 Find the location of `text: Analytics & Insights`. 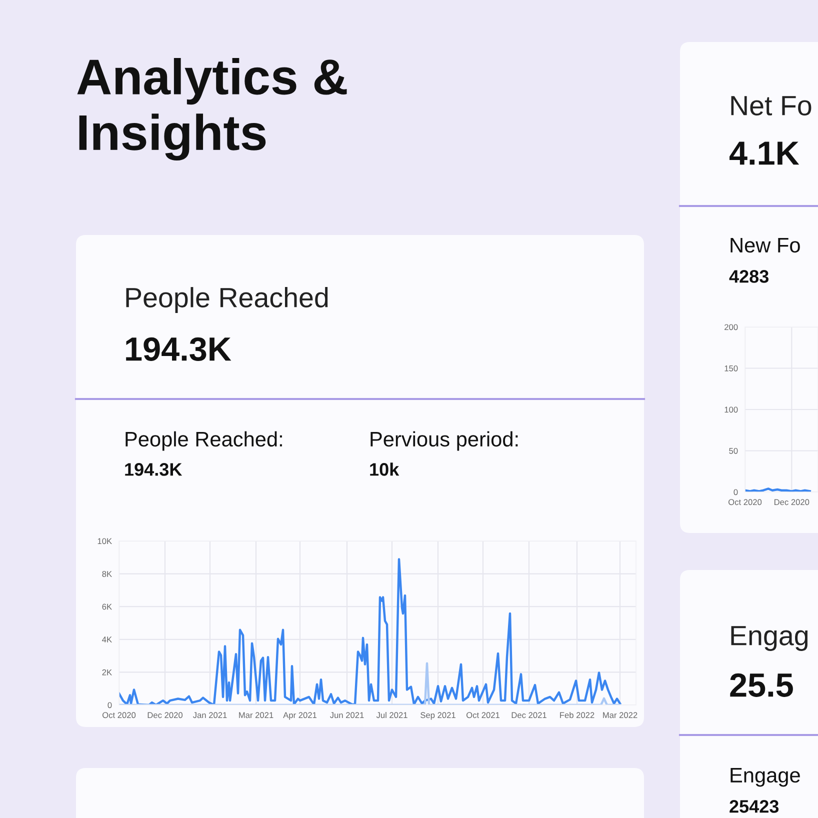

text: Analytics & Insights is located at coordinates (212, 109).